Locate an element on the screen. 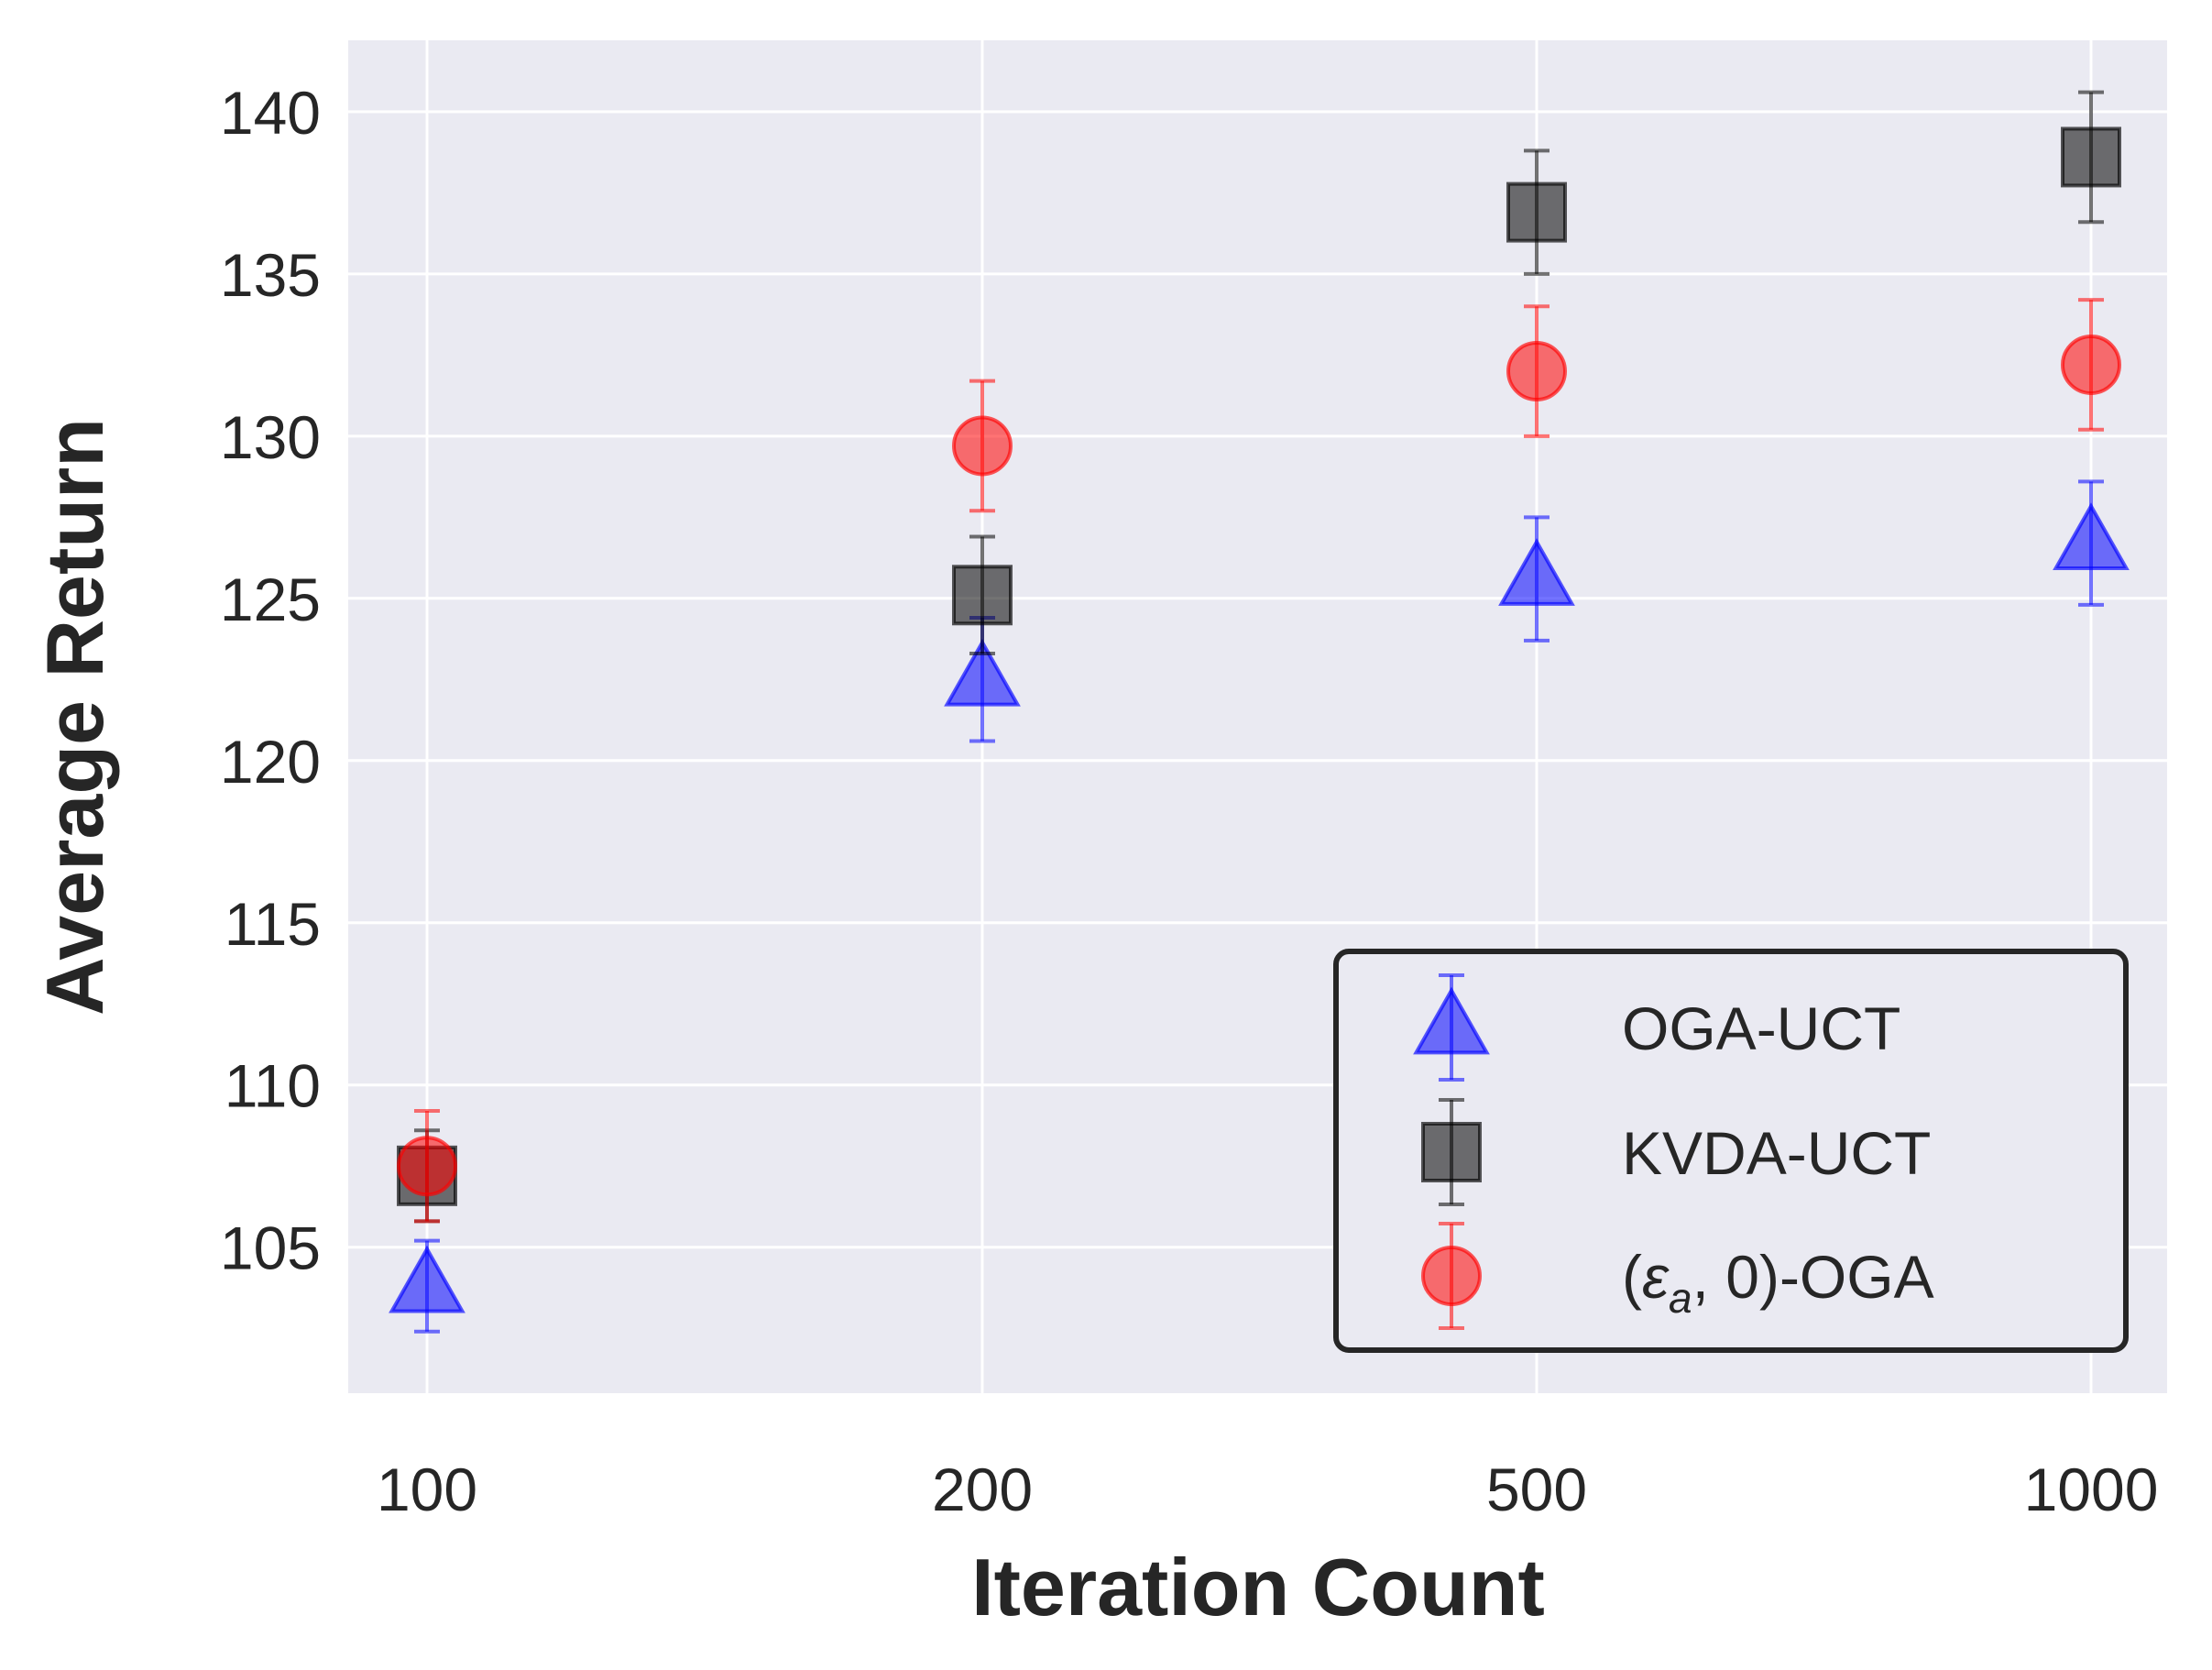 This screenshot has height=1670, width=2212. legend-entry: (εa, 0)-OGA is located at coordinates (1677, 1276).